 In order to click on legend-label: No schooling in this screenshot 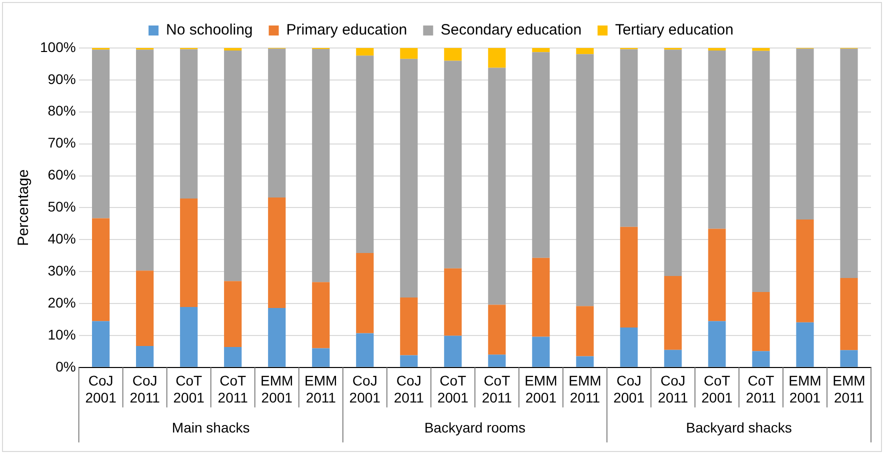, I will do `click(209, 30)`.